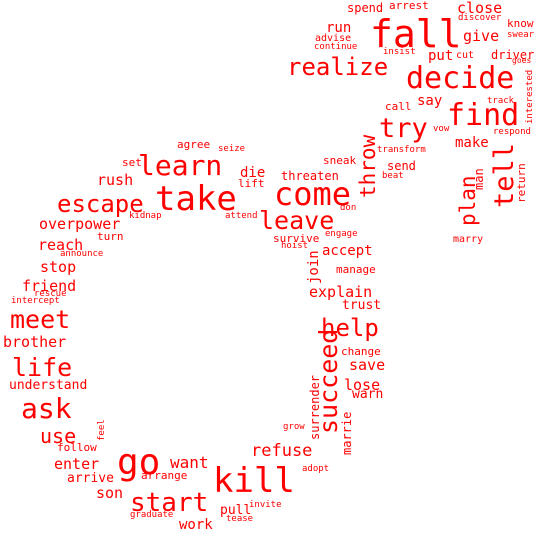 Image resolution: width=538 pixels, height=538 pixels. I want to click on word-close: close, so click(480, 8).